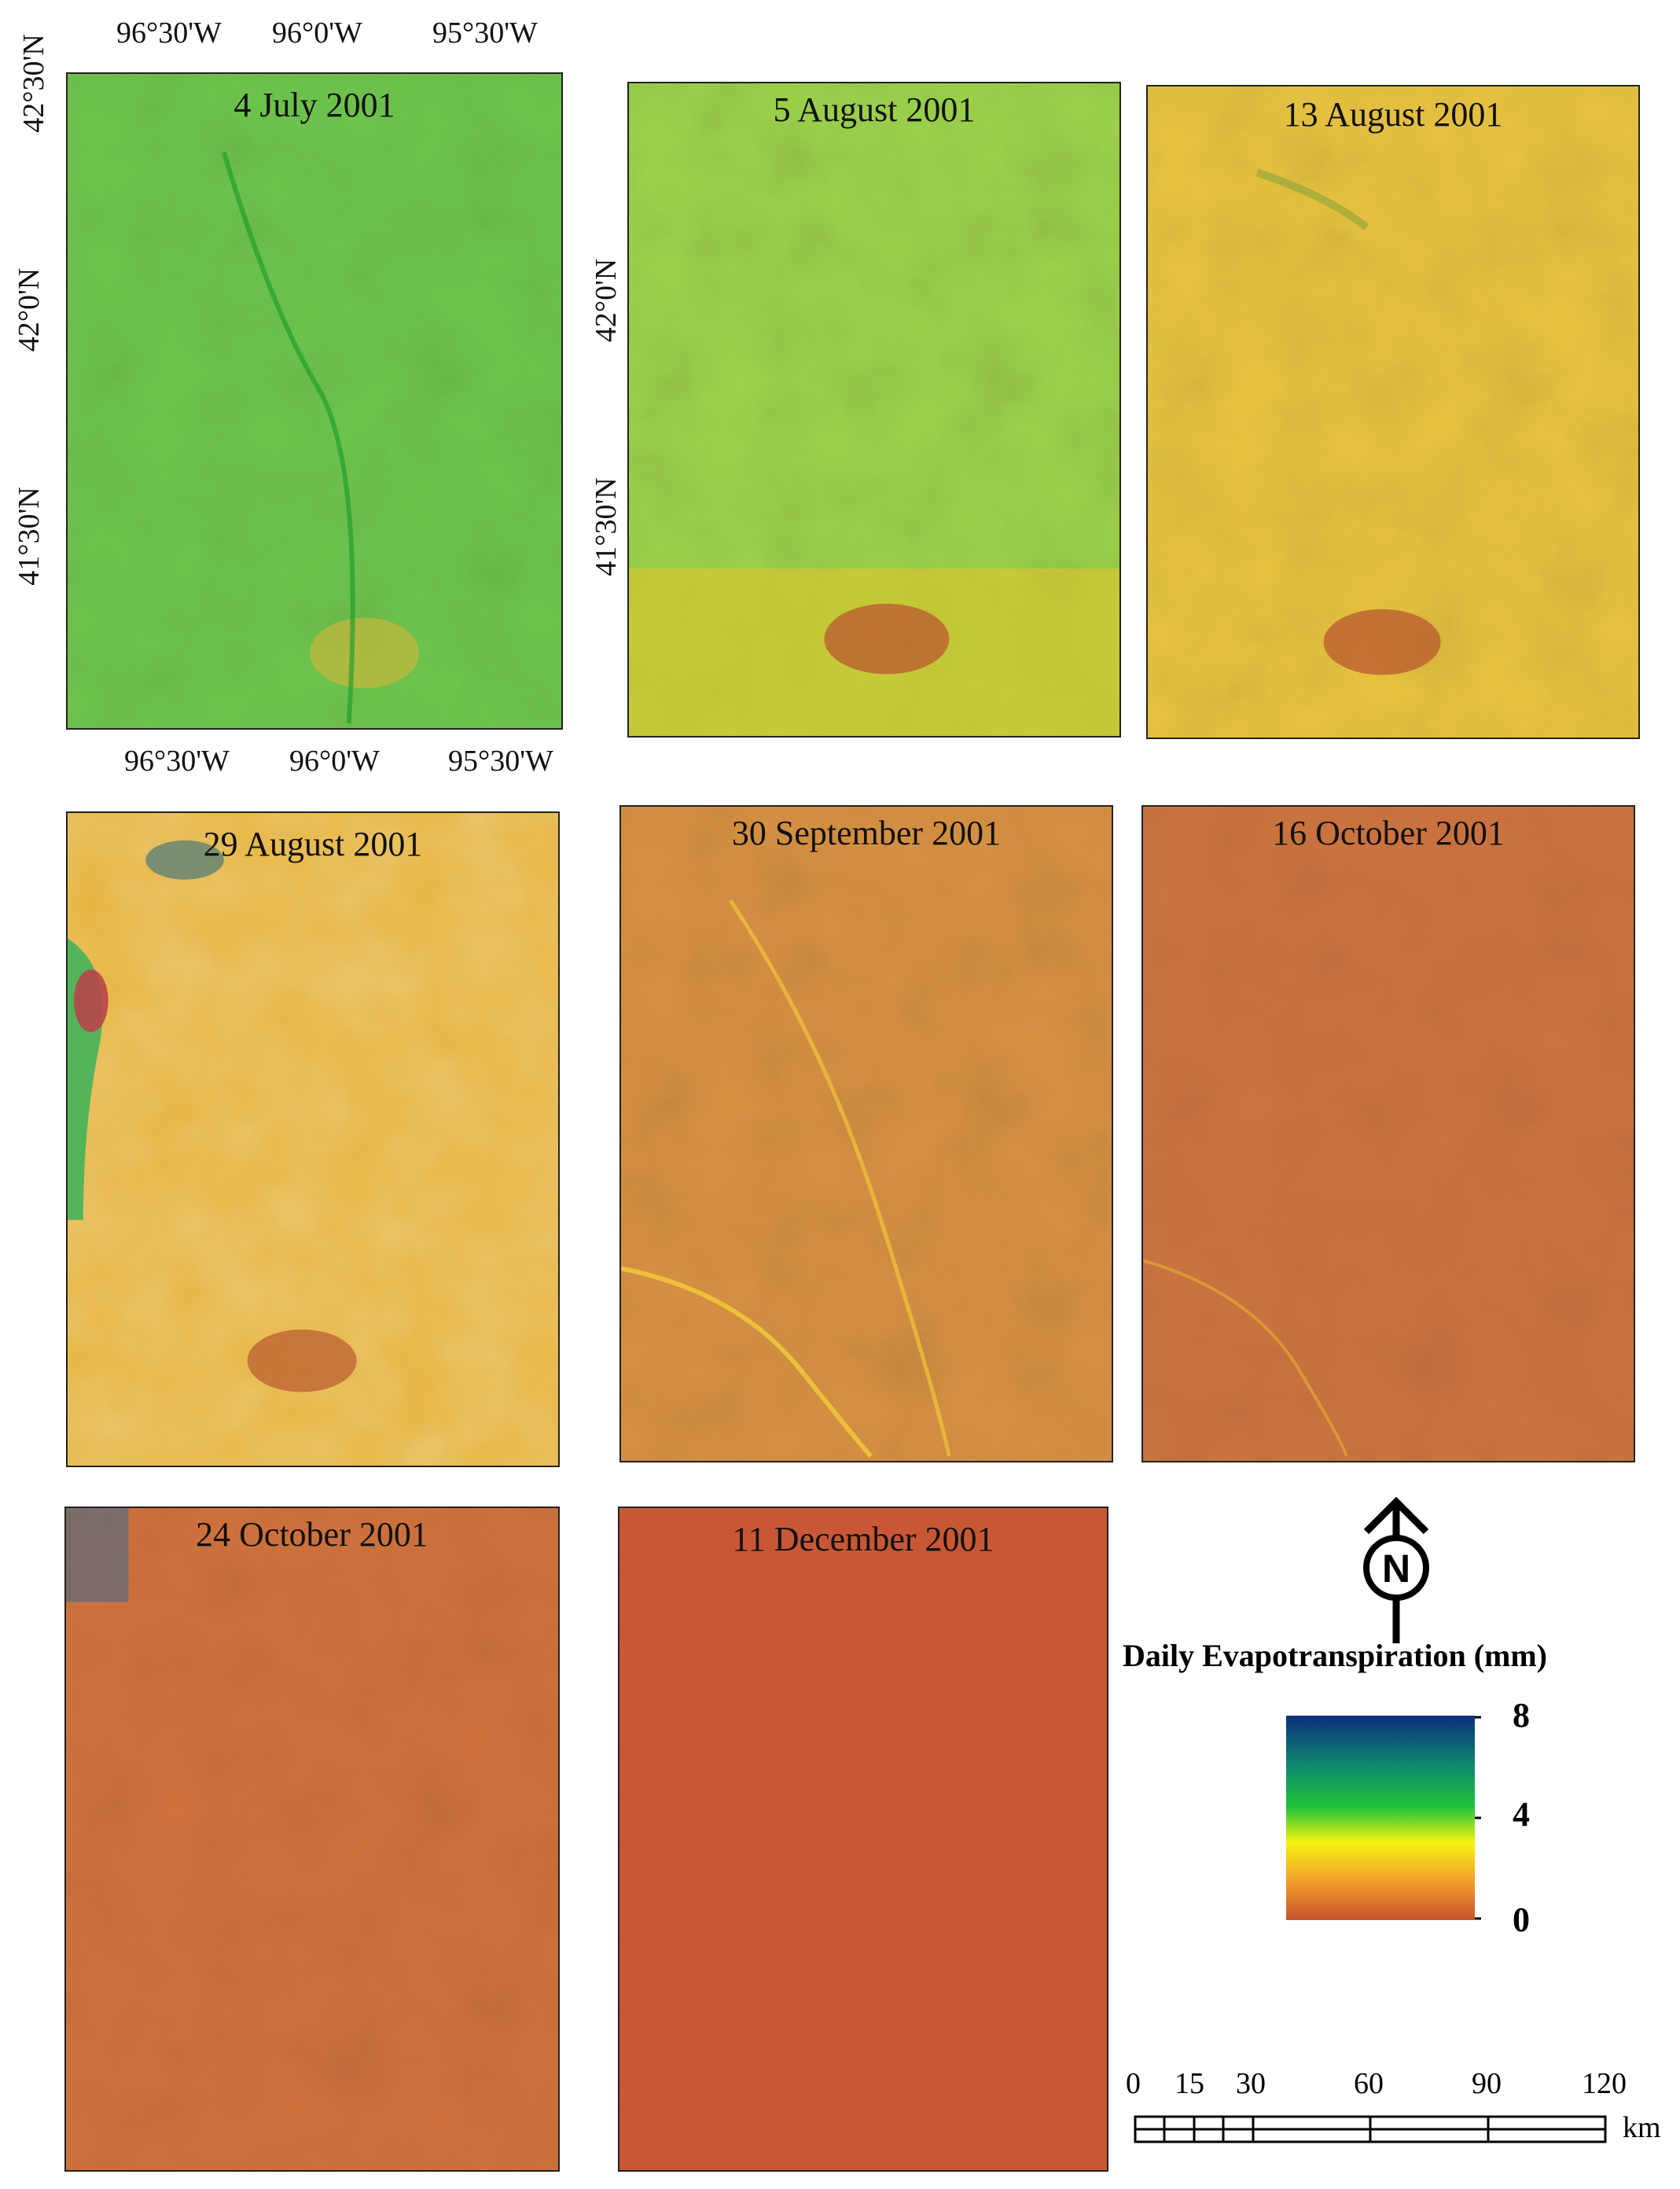  What do you see at coordinates (1393, 114) in the screenshot?
I see `panel-date-title: 13 August 2001` at bounding box center [1393, 114].